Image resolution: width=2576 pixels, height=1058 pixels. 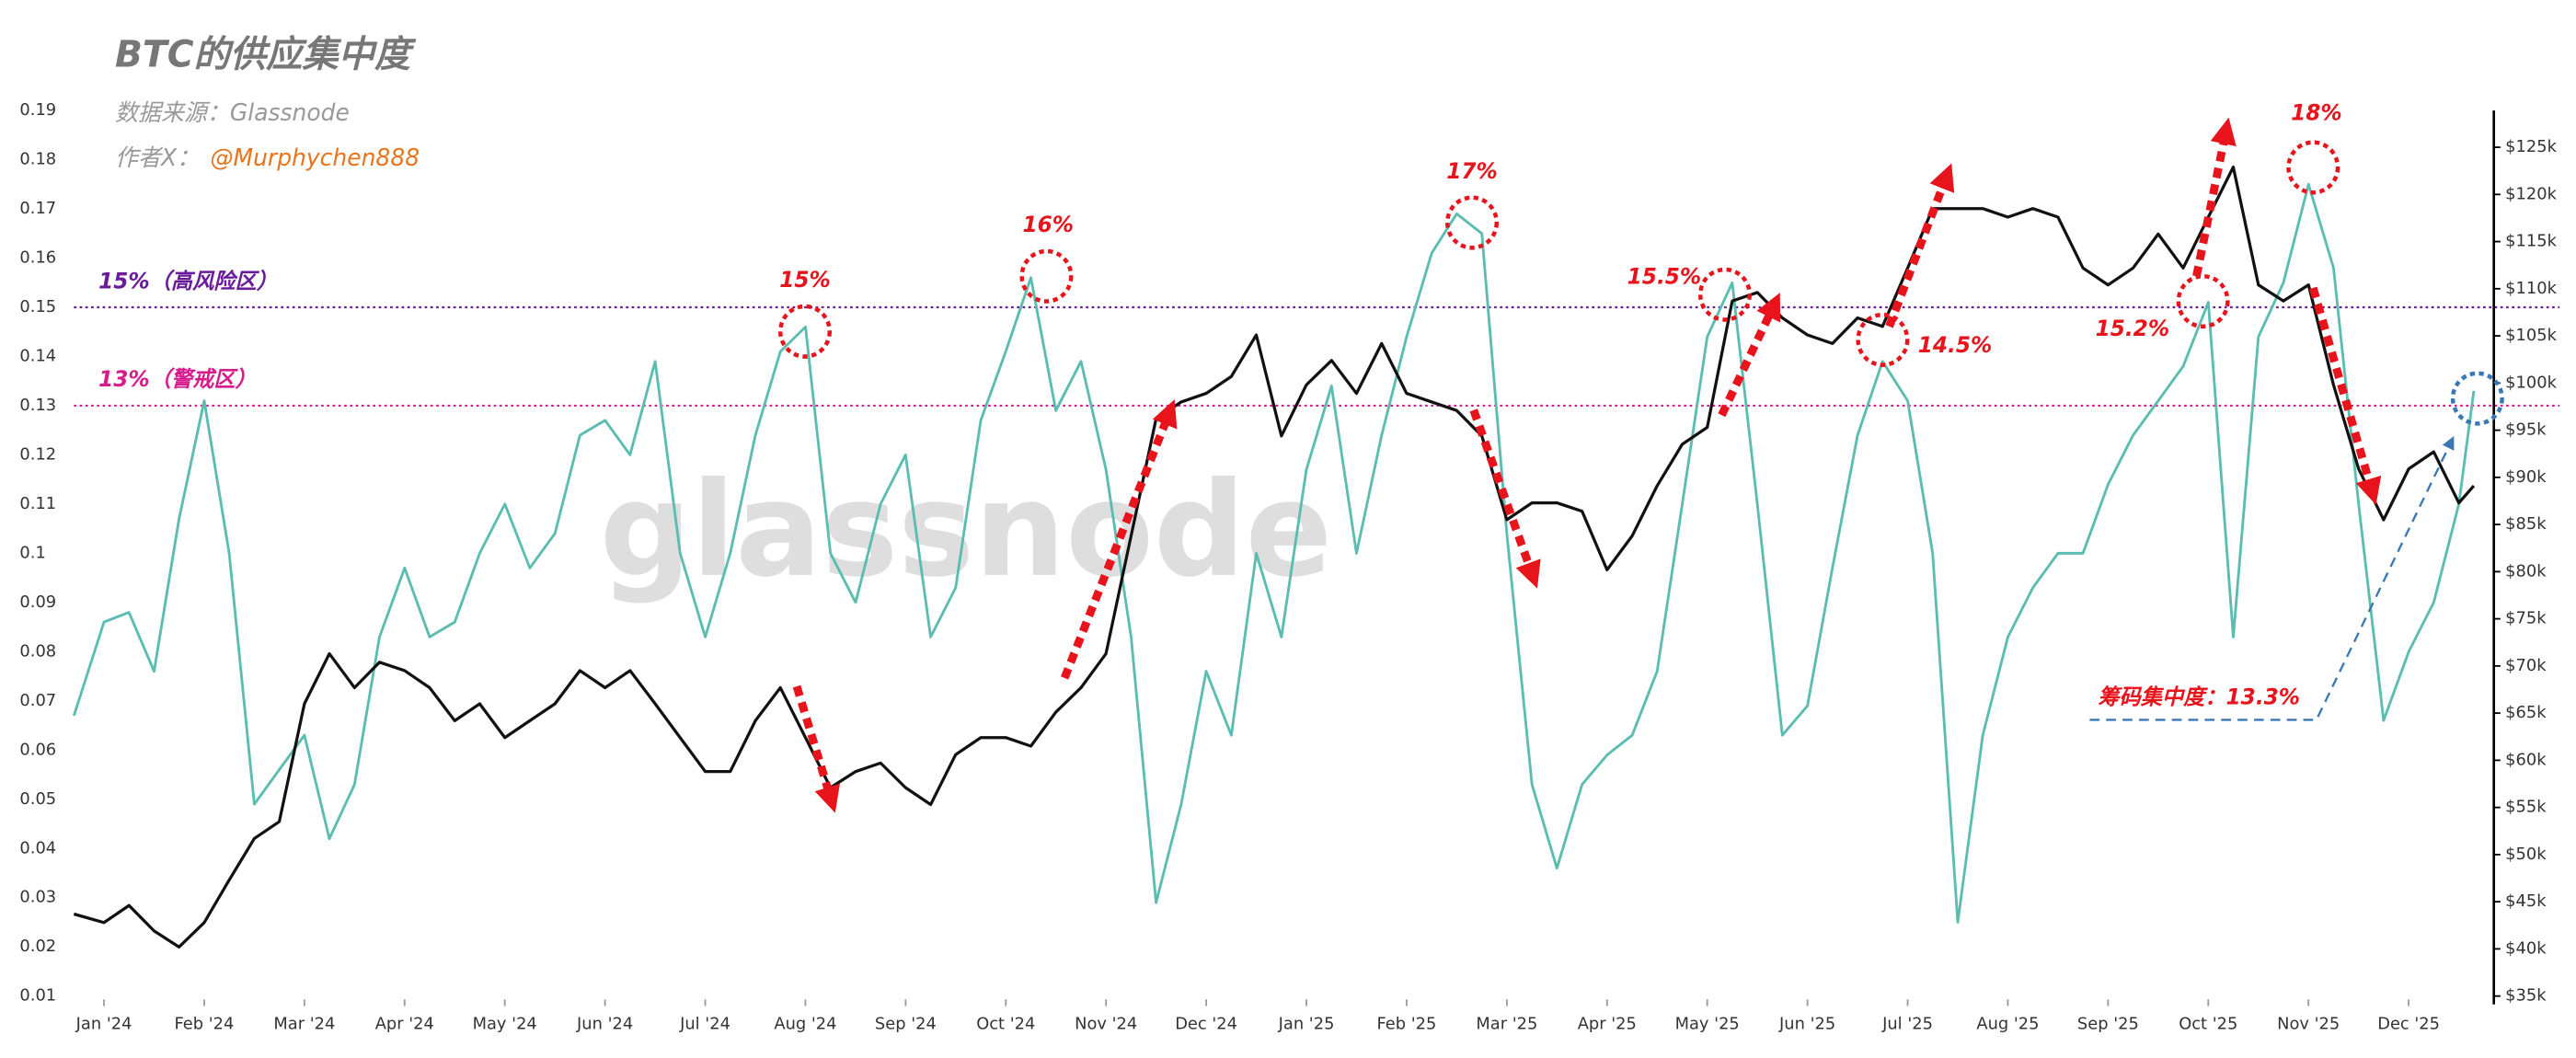 I want to click on circles, so click(x=1558, y=253).